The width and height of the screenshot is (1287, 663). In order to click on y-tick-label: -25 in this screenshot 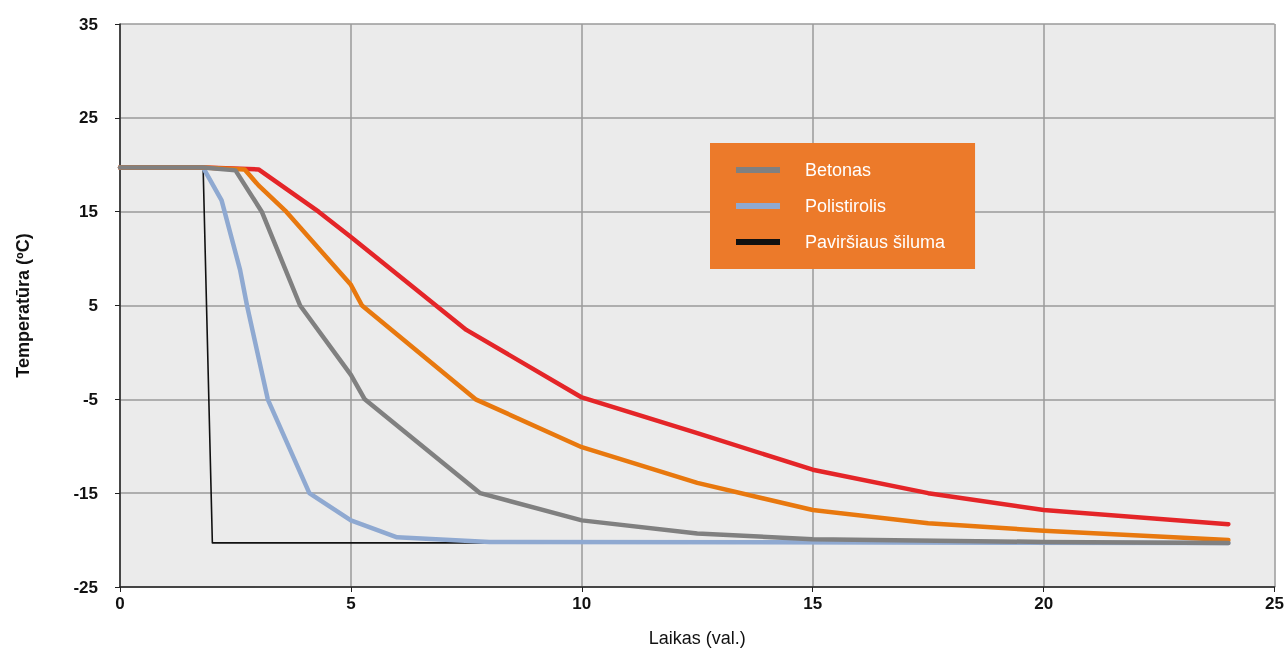, I will do `click(85, 587)`.